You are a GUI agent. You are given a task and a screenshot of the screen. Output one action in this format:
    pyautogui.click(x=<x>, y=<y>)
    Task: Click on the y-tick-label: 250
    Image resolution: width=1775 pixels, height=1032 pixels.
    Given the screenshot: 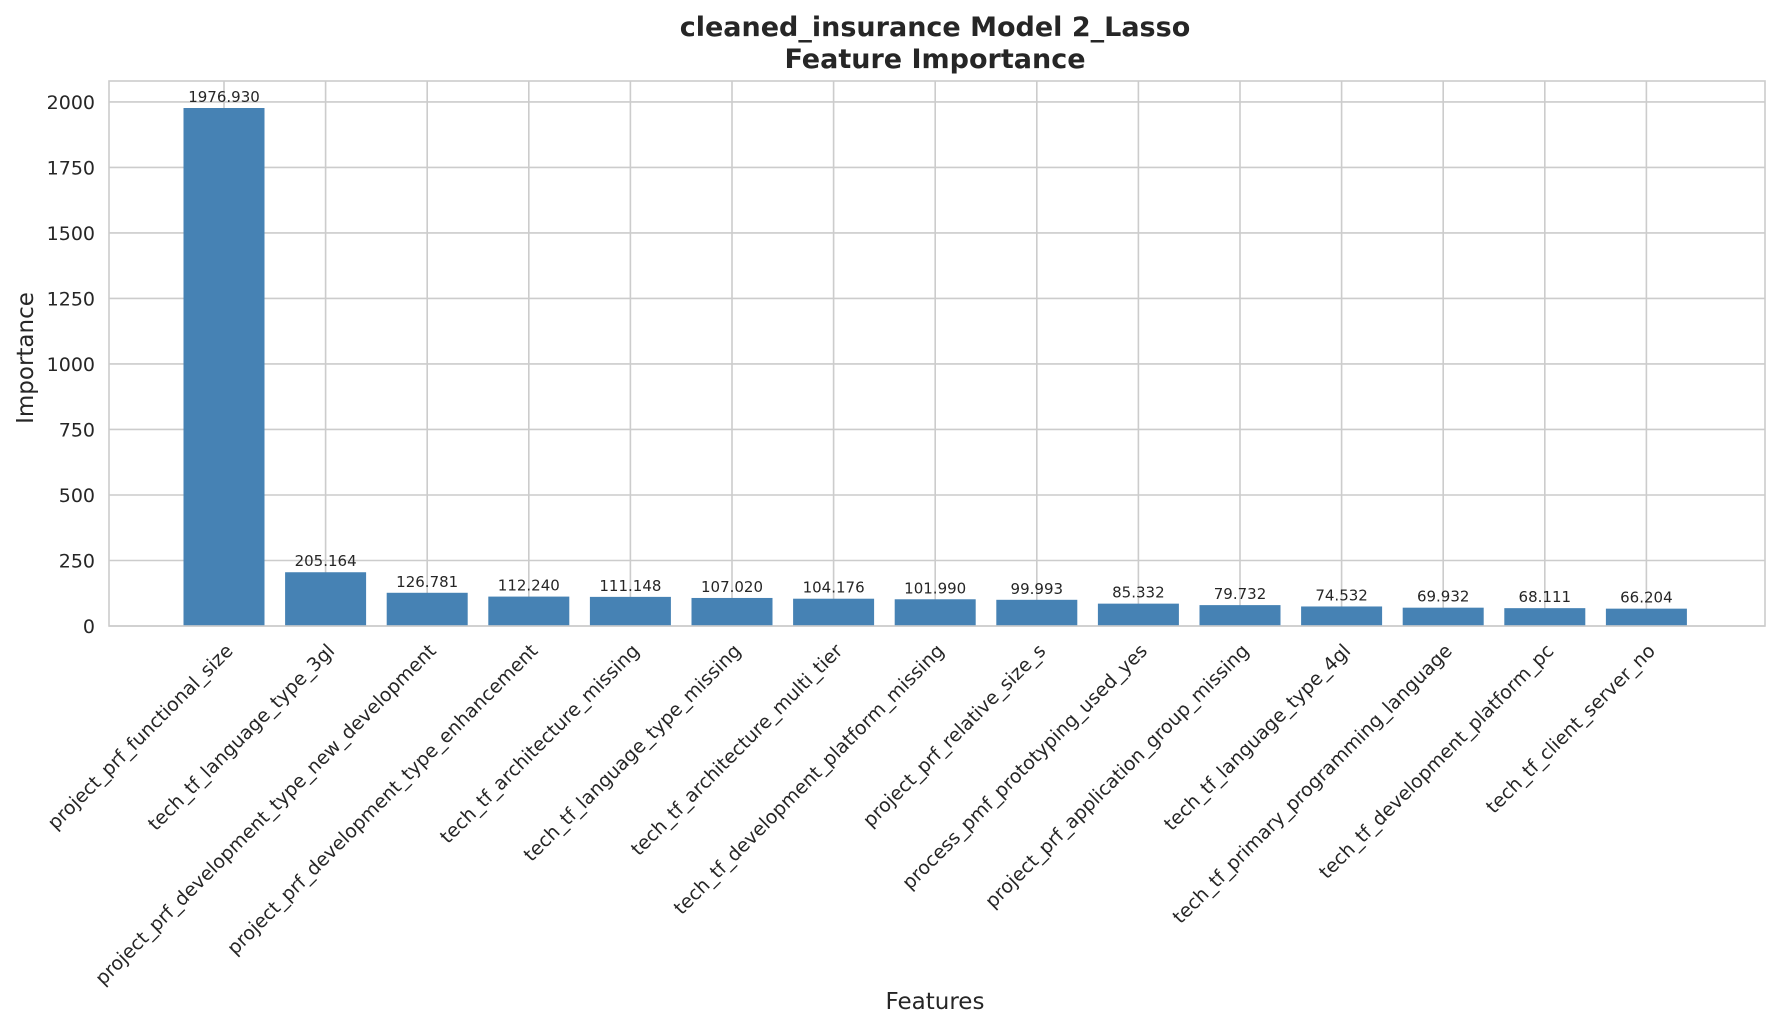 What is the action you would take?
    pyautogui.click(x=77, y=561)
    